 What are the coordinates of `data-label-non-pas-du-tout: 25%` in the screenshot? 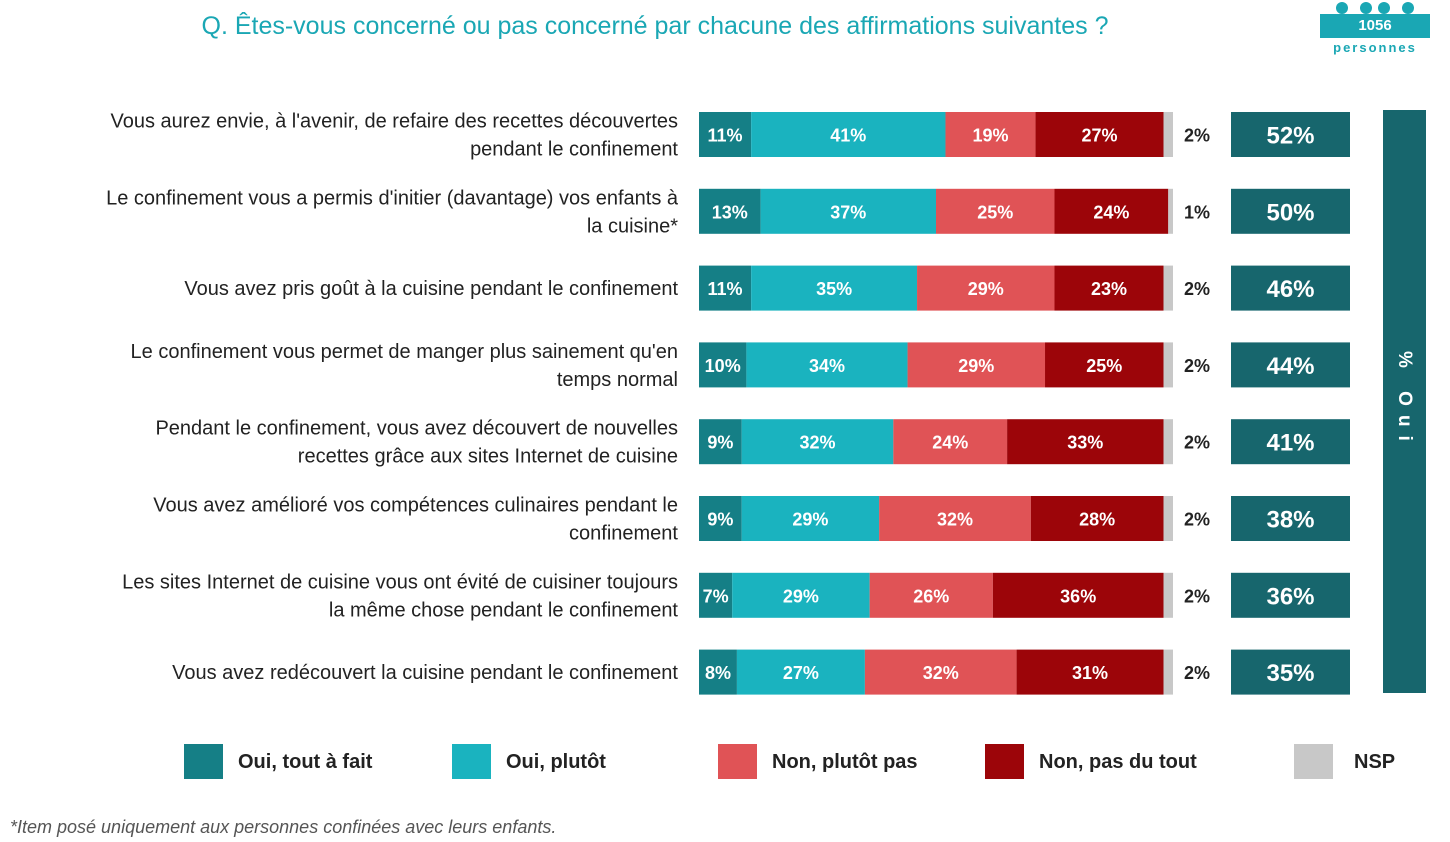 It's located at (1104, 366).